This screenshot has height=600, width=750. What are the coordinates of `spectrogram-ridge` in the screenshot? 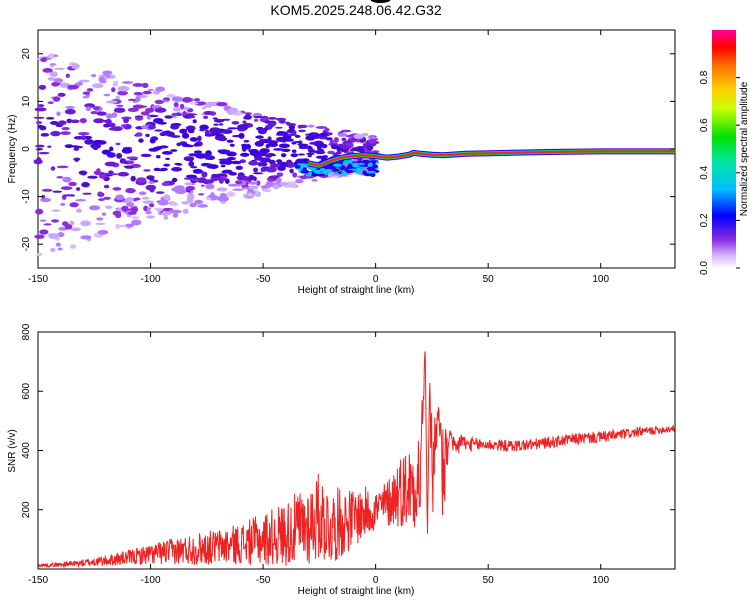 It's located at (491, 158).